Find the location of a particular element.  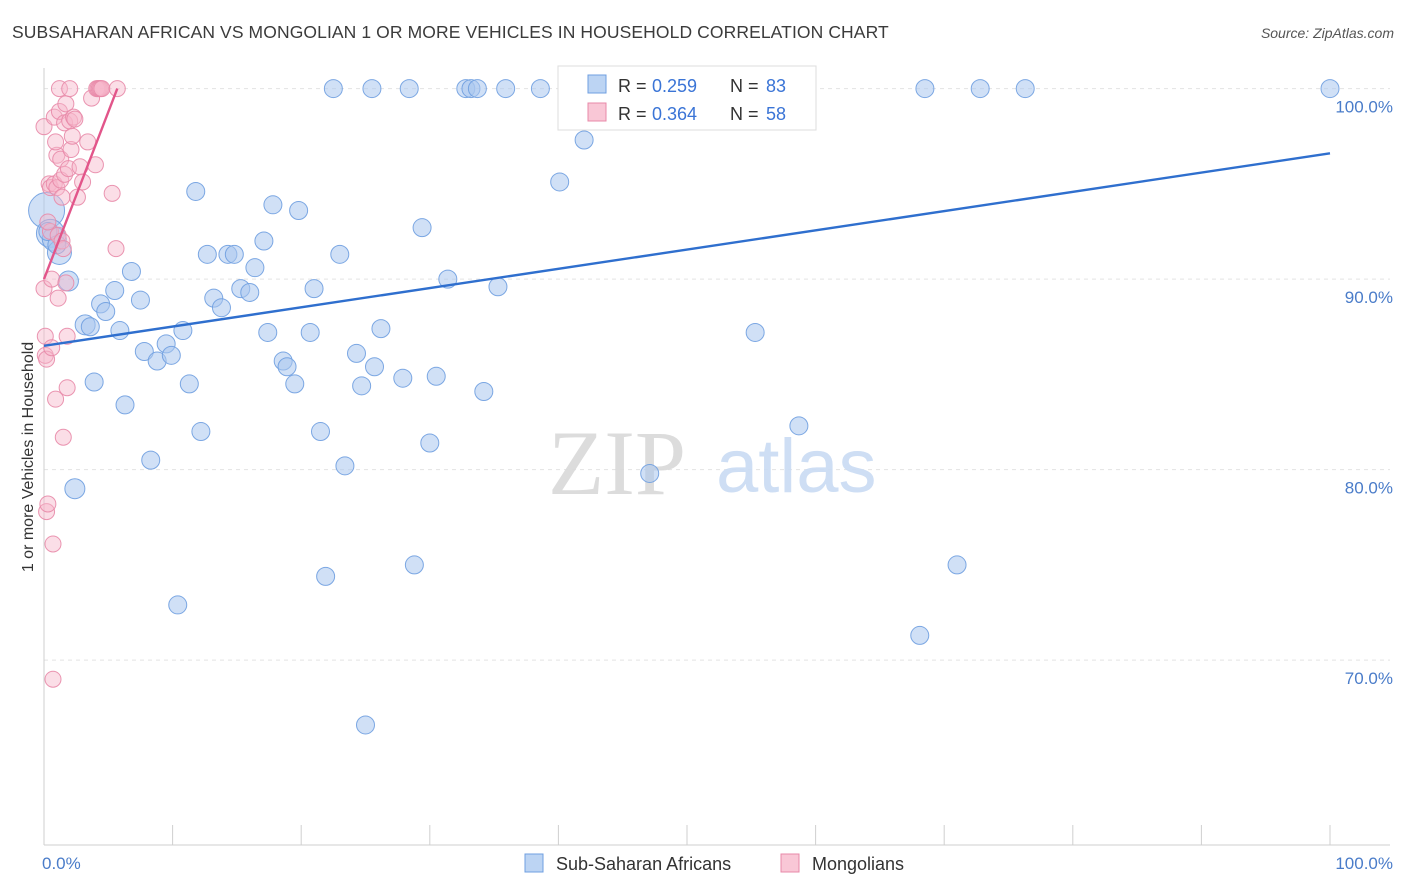

legend-r-label-1: R = is located at coordinates (632, 86).